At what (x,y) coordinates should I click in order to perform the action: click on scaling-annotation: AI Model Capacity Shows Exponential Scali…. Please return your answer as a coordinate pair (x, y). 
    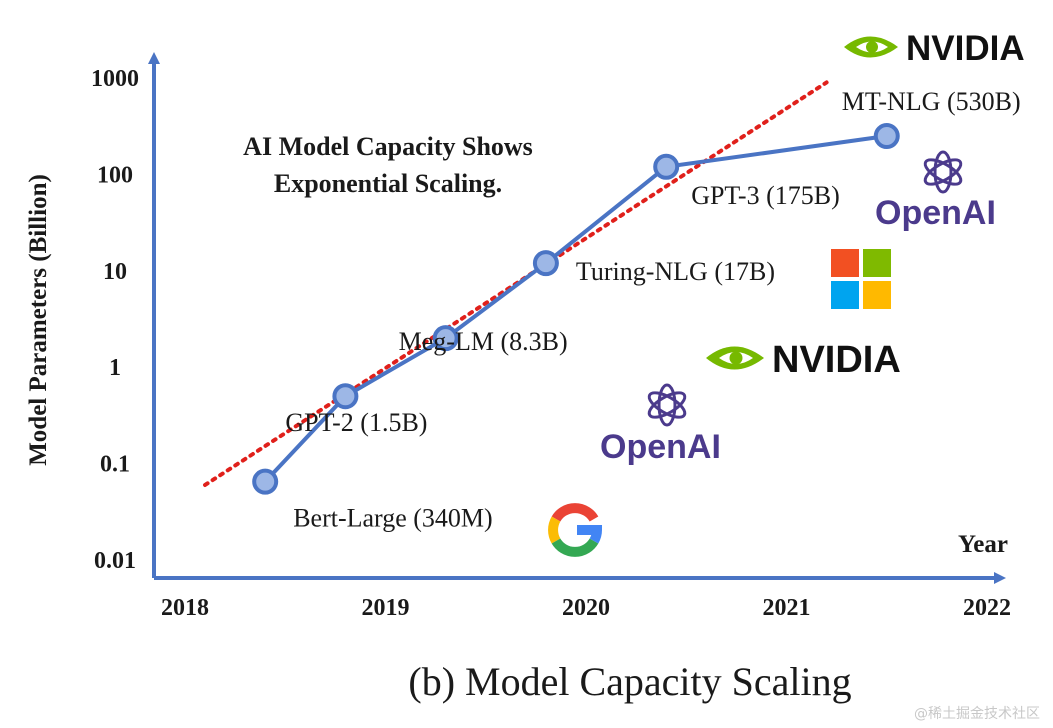
    Looking at the image, I should click on (388, 165).